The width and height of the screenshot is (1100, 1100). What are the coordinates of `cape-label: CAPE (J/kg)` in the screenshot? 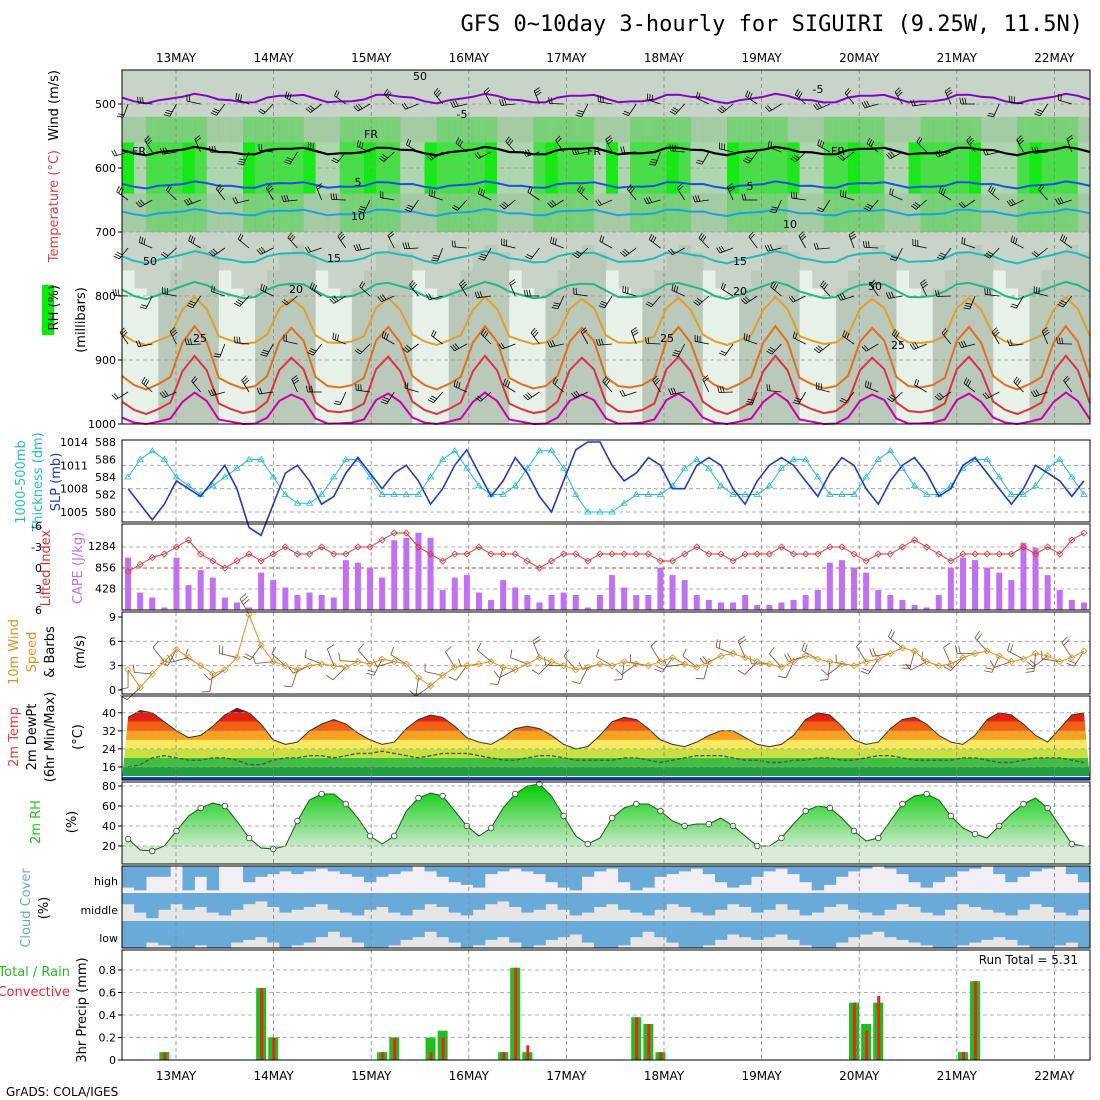 It's located at (78, 568).